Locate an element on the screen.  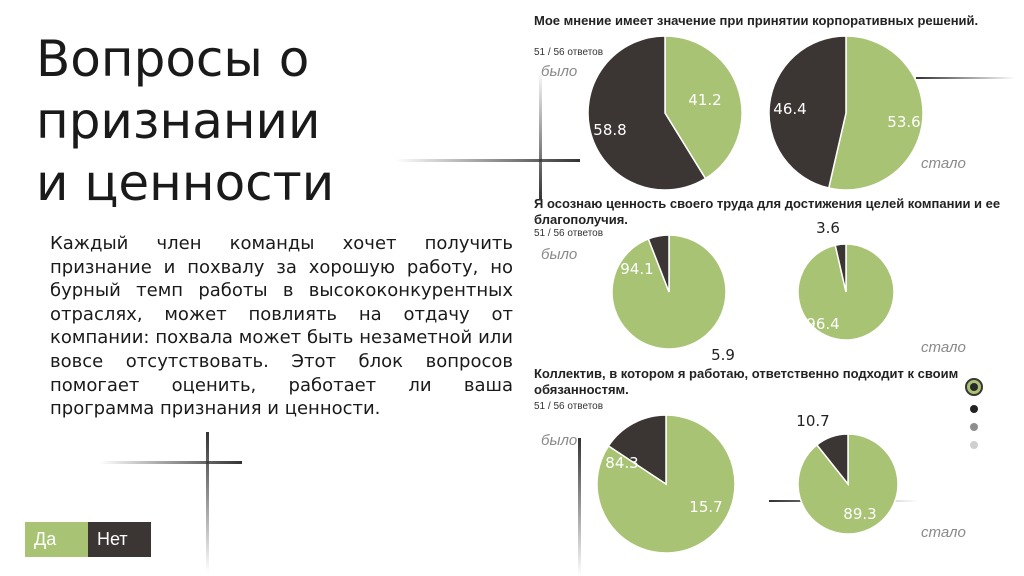
pie-2-after-slice-no is located at coordinates (840, 268).